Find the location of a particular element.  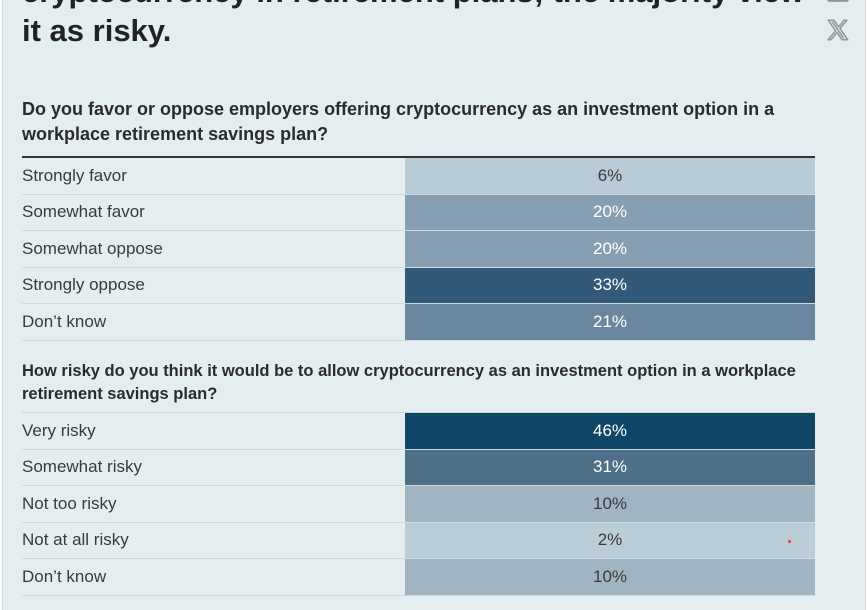

linkedin-icon is located at coordinates (838, 1).